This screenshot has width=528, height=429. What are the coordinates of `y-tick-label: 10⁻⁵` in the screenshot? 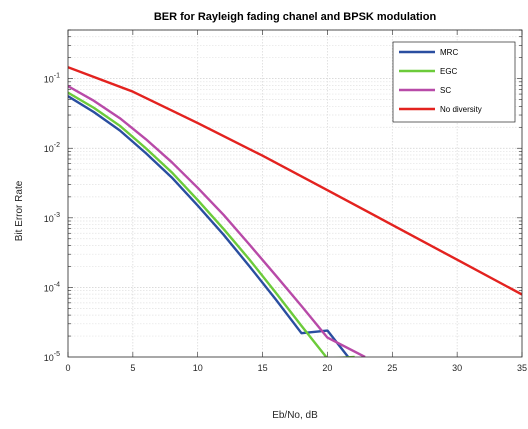 It's located at (52, 357).